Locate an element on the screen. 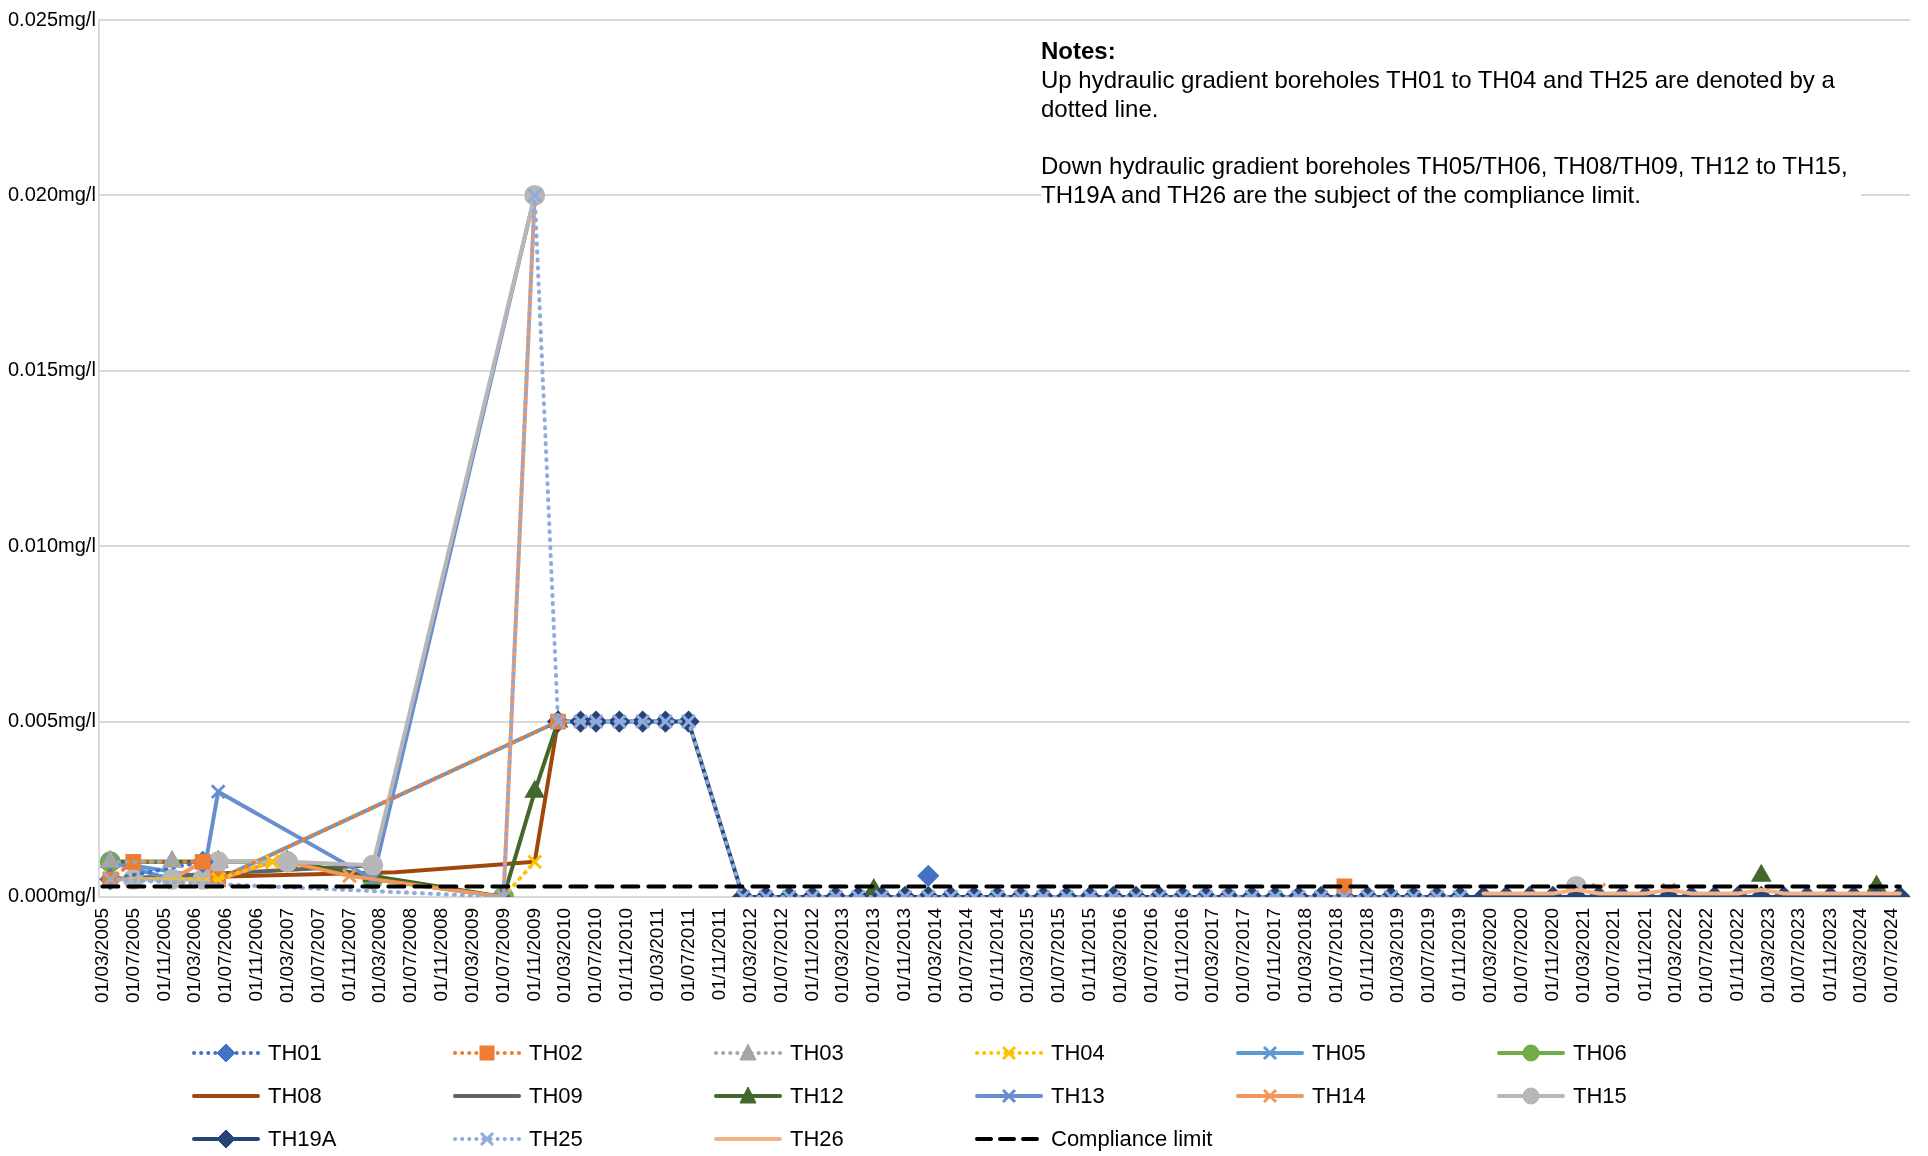 This screenshot has width=1928, height=1156. legend-label: TH25 is located at coordinates (556, 1139).